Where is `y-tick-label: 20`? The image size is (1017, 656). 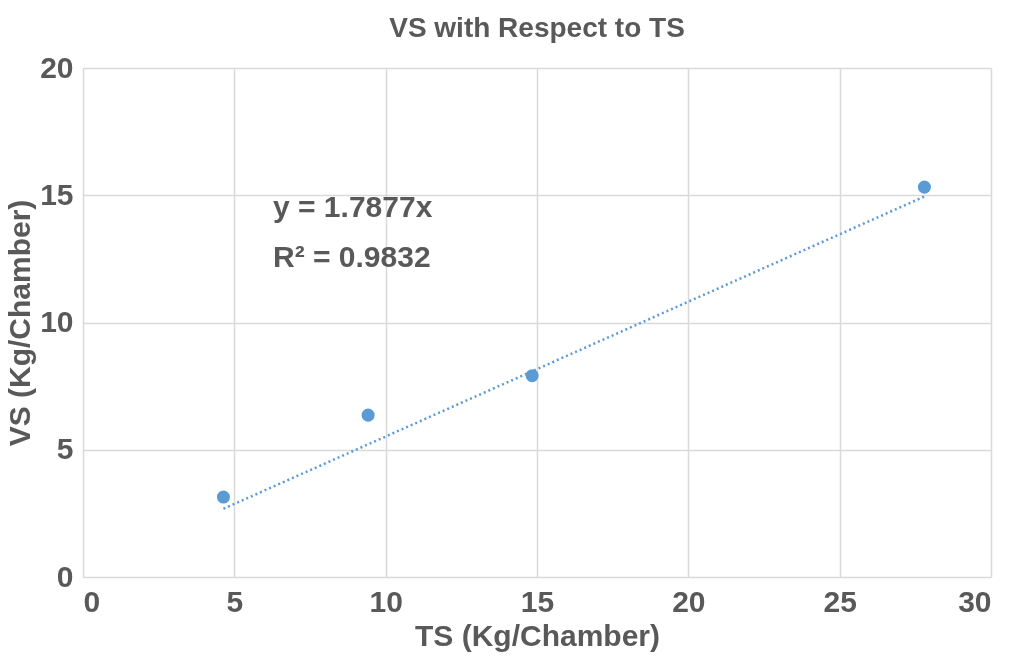
y-tick-label: 20 is located at coordinates (57, 67).